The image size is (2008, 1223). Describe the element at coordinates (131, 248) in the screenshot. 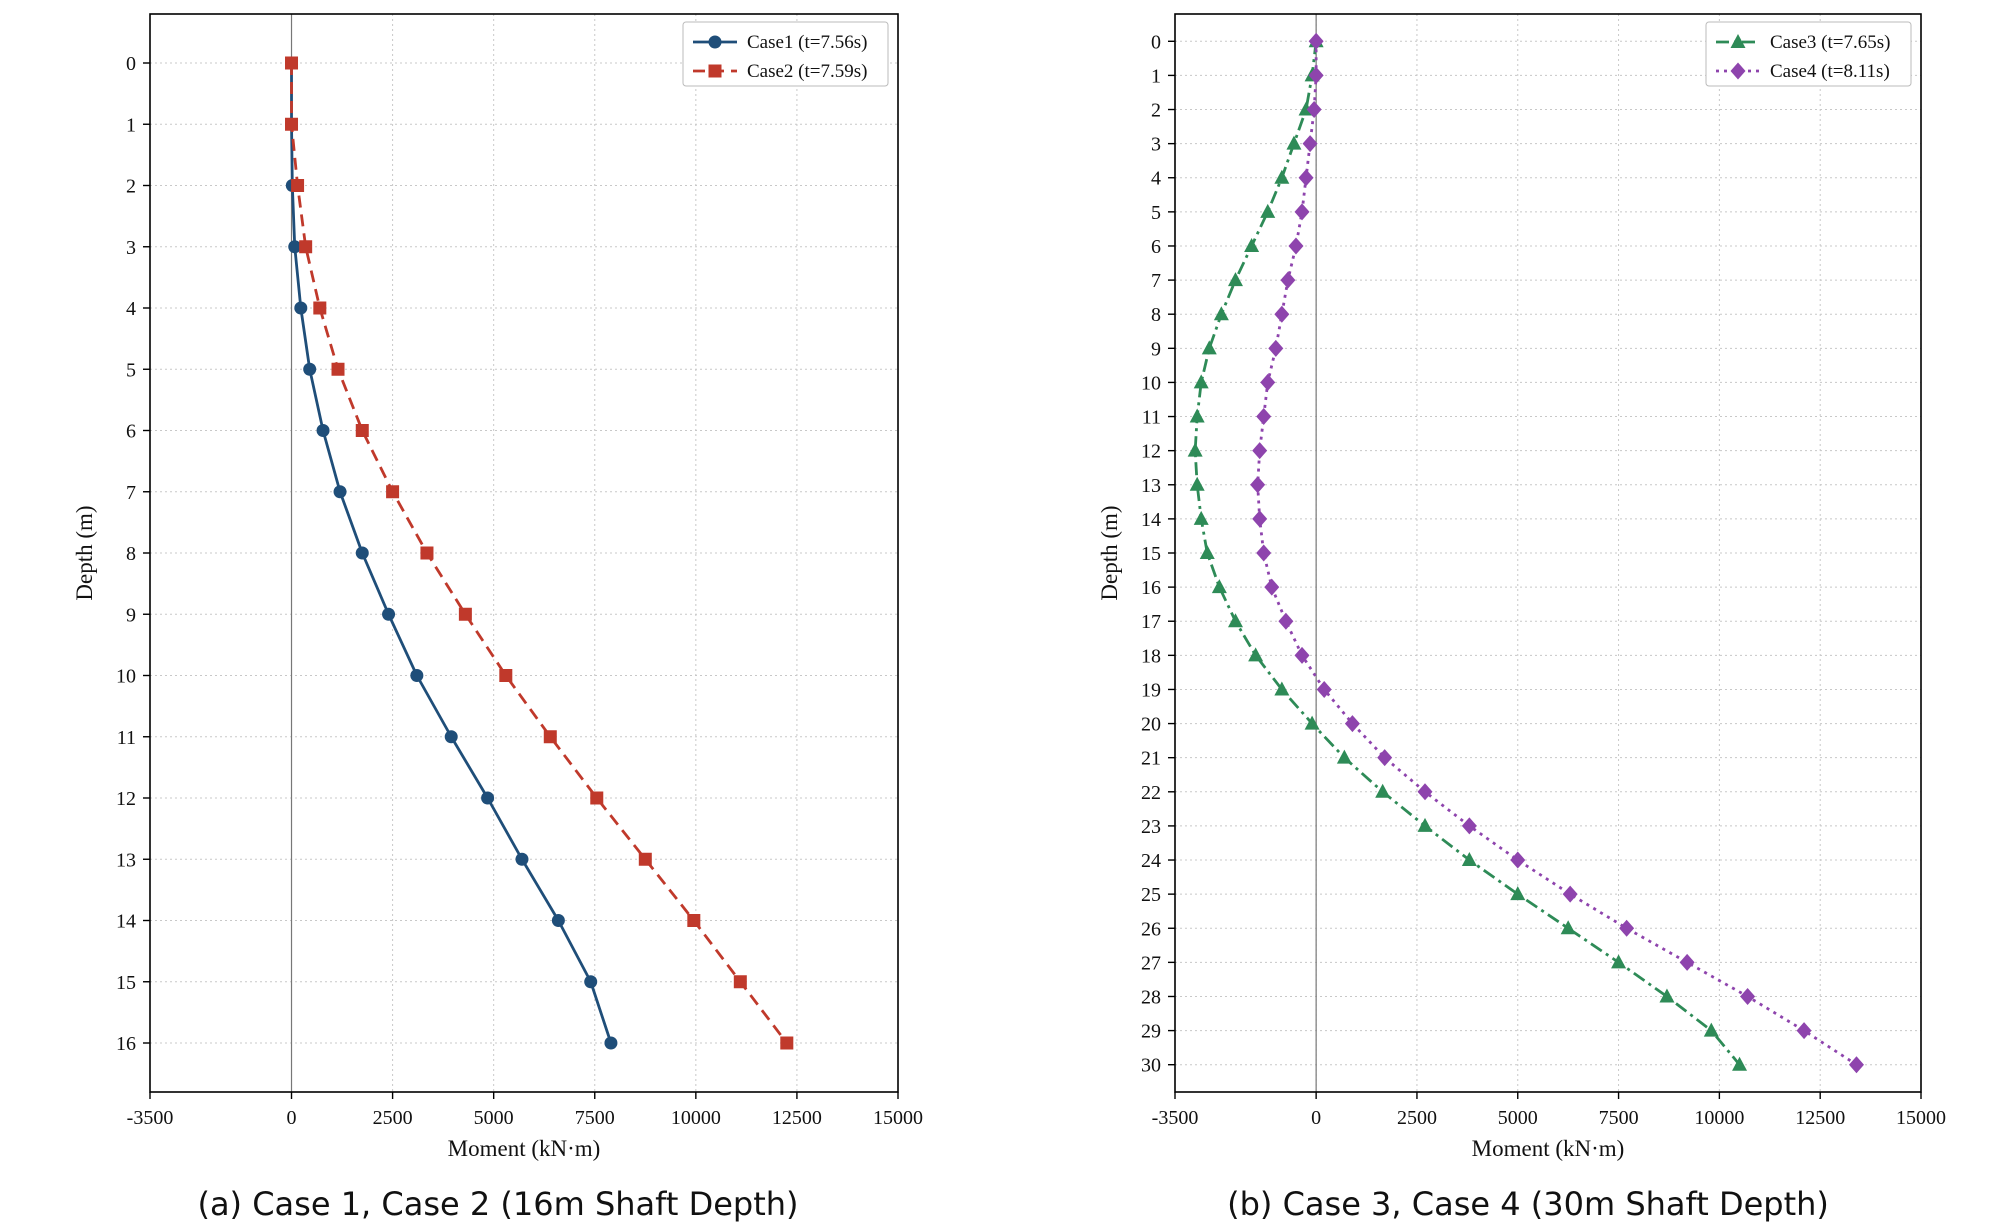

I see `y-tick-label: 3` at that location.